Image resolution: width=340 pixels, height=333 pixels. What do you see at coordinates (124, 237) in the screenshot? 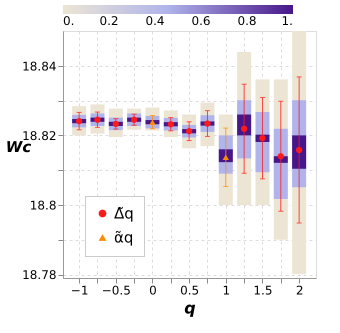
I see `legend-label: α̃q` at bounding box center [124, 237].